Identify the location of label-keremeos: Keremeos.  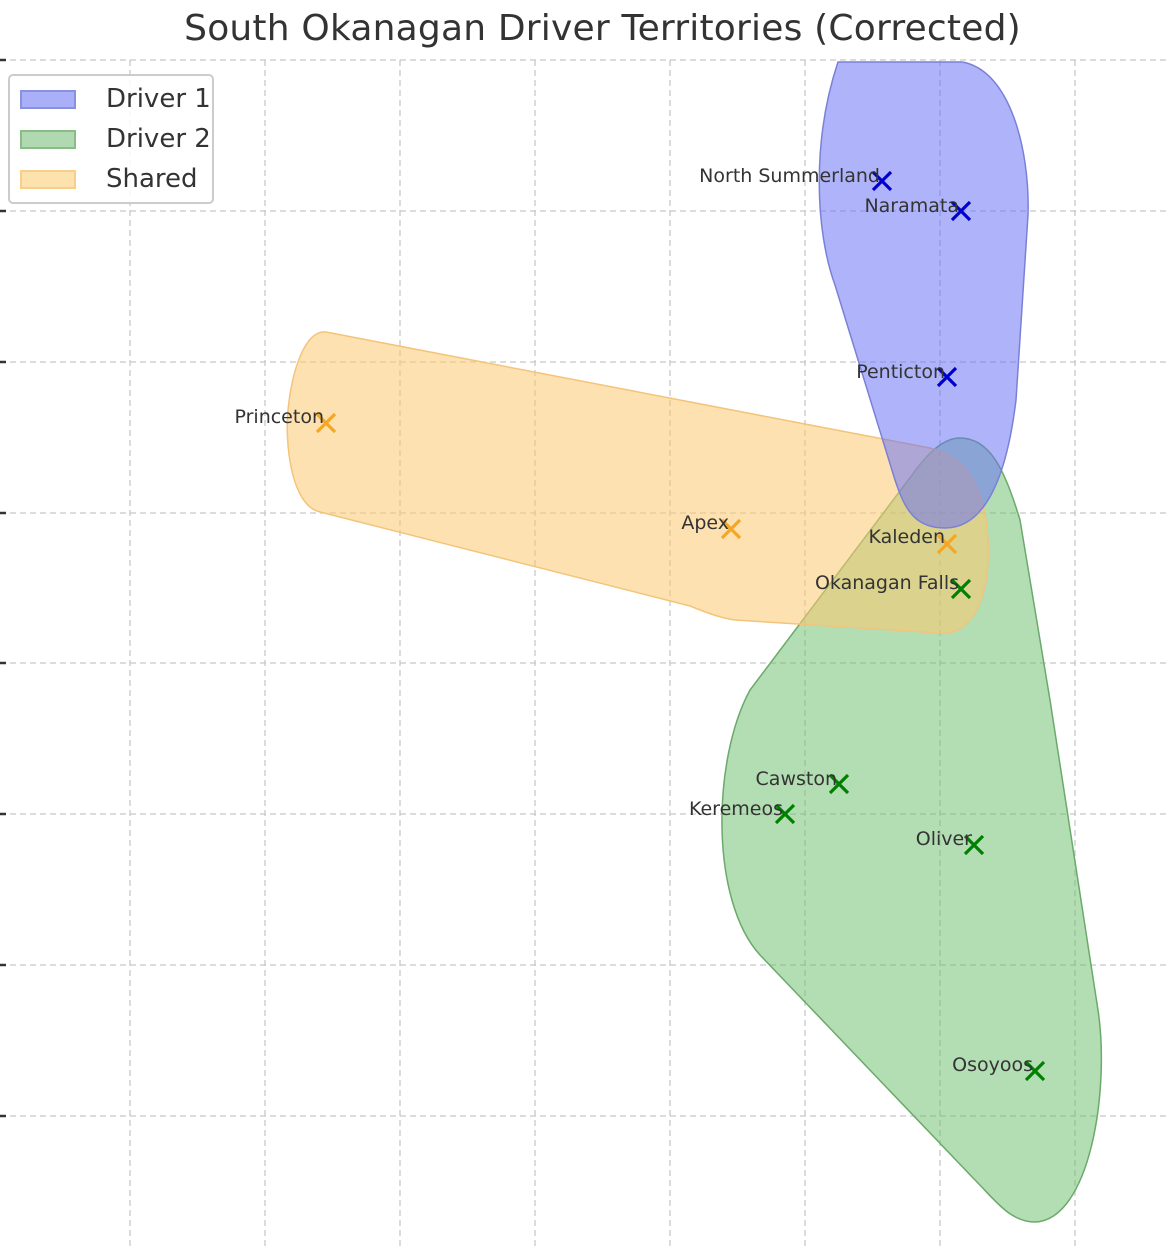
(736, 809).